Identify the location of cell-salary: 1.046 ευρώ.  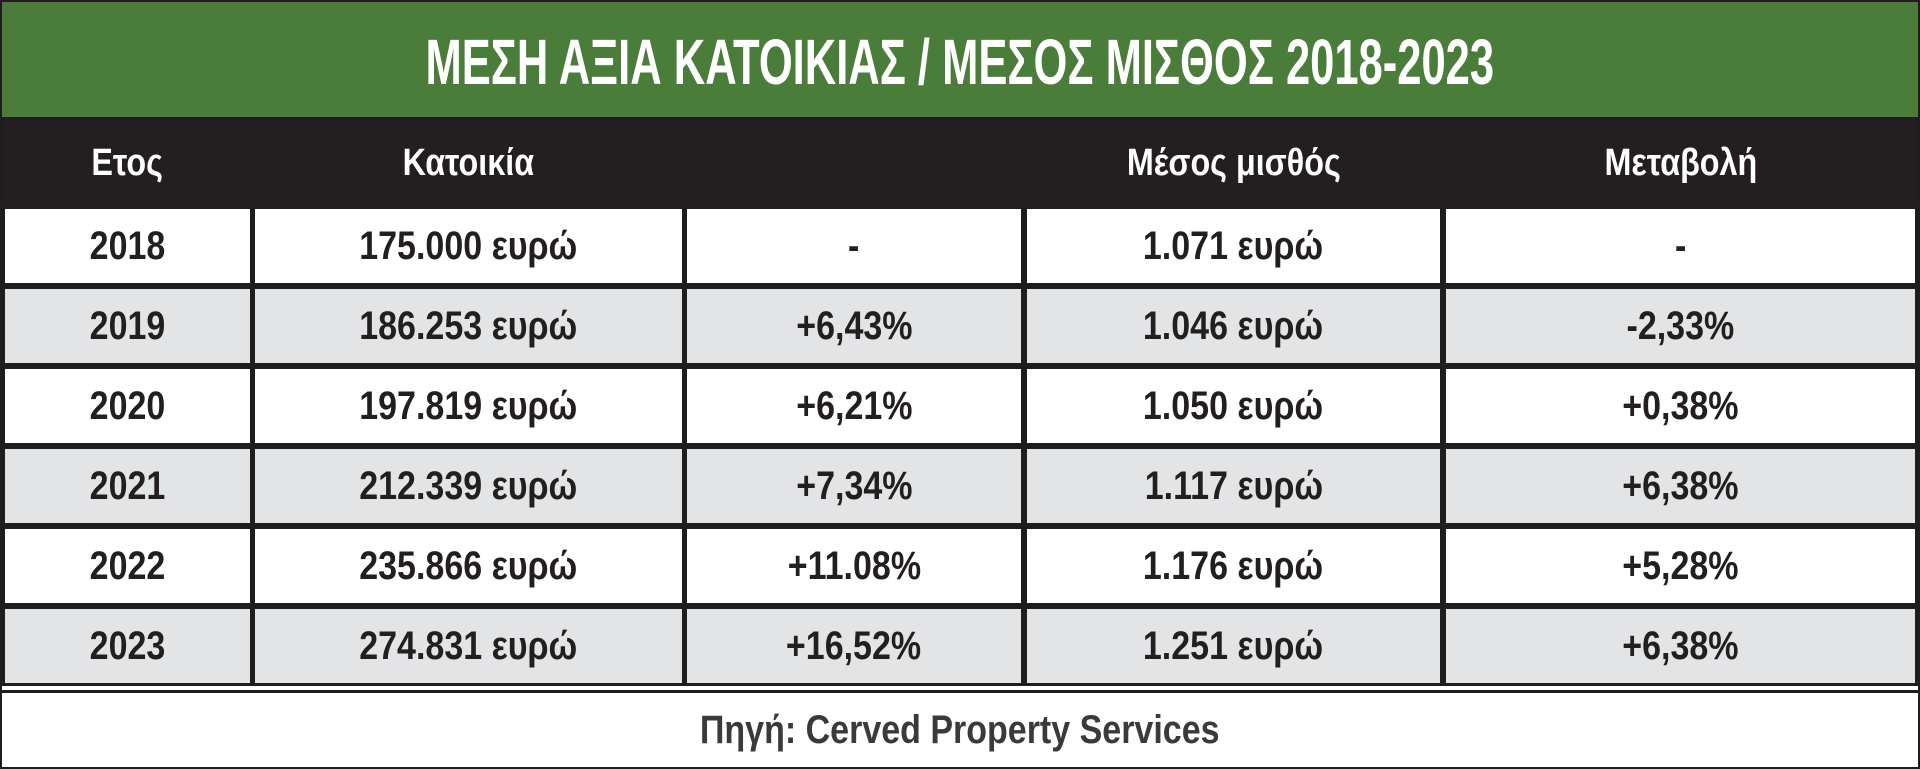
(1233, 326).